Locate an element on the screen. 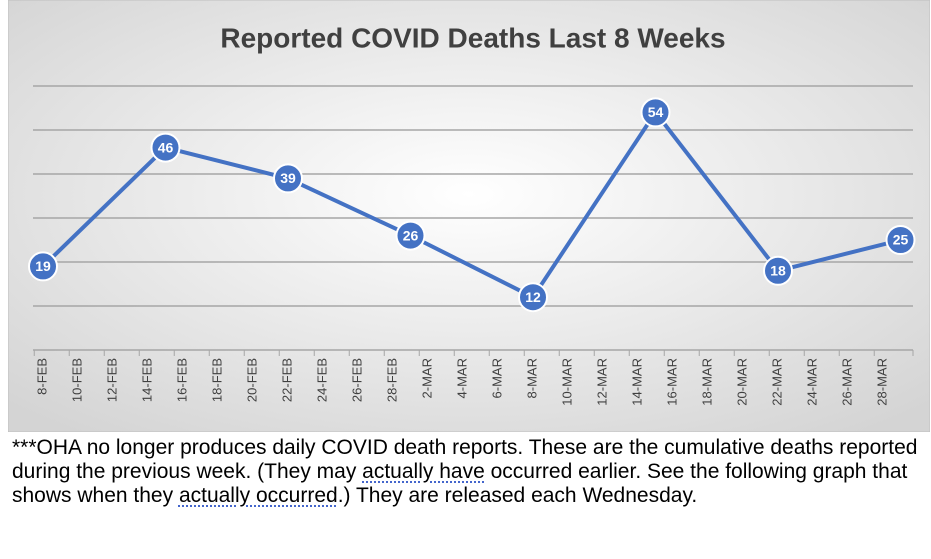 Image resolution: width=931 pixels, height=559 pixels. chart-title: Reported COVID Deaths Last 8 Weeks is located at coordinates (472, 37).